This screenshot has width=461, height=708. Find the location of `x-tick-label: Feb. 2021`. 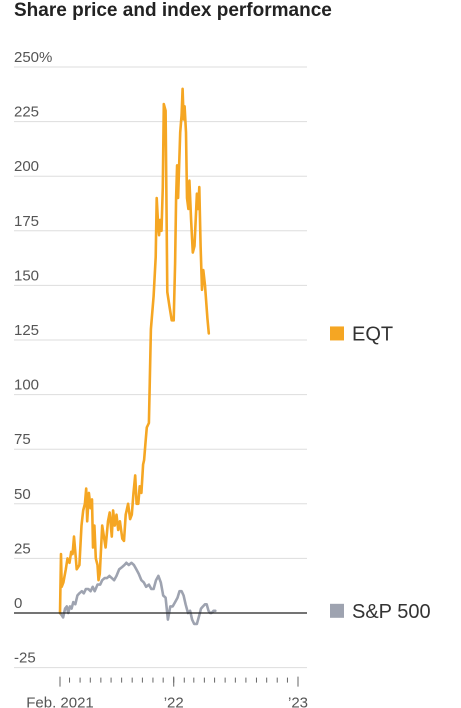

x-tick-label: Feb. 2021 is located at coordinates (60, 701).